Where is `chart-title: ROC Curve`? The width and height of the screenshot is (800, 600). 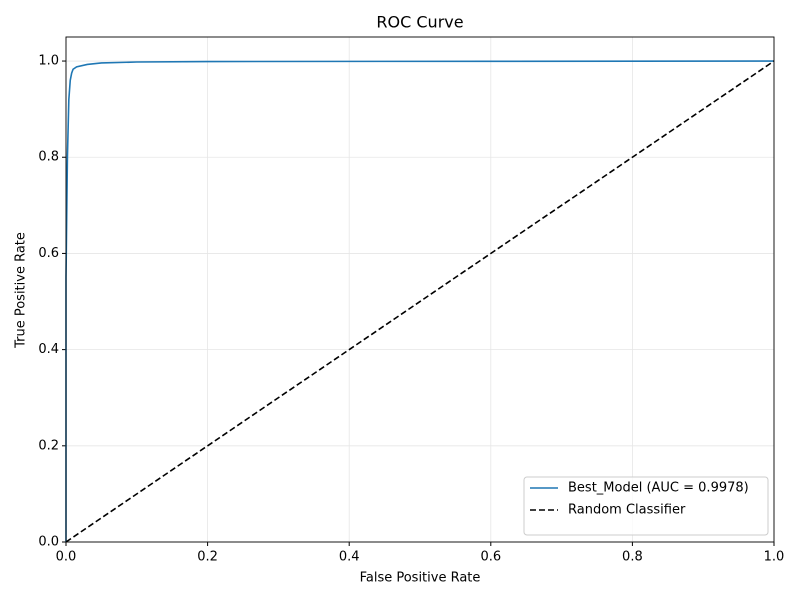 chart-title: ROC Curve is located at coordinates (419, 22).